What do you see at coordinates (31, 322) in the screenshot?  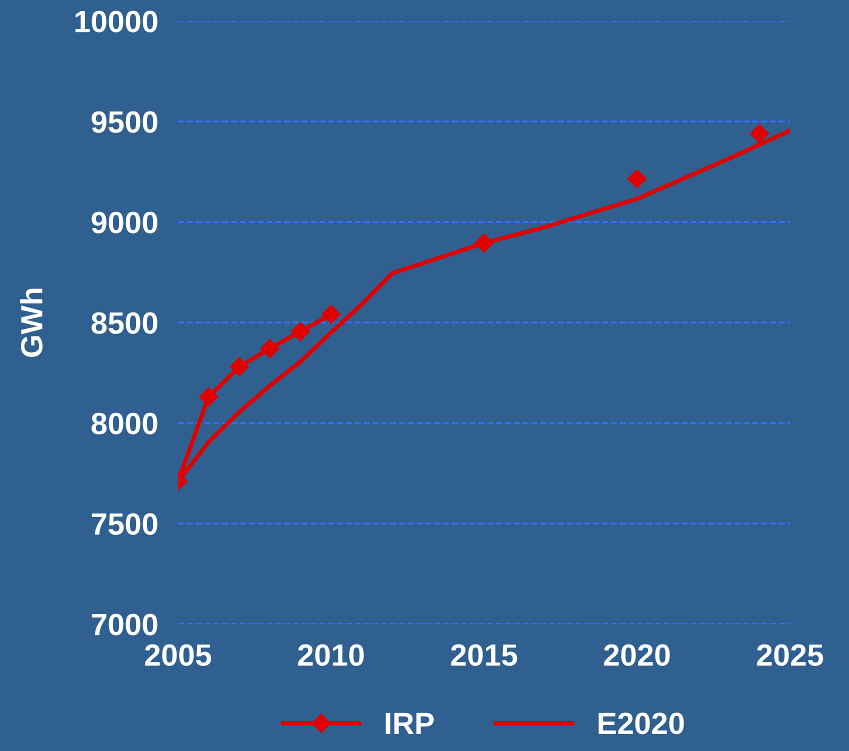 I see `y-axis-title: GWh` at bounding box center [31, 322].